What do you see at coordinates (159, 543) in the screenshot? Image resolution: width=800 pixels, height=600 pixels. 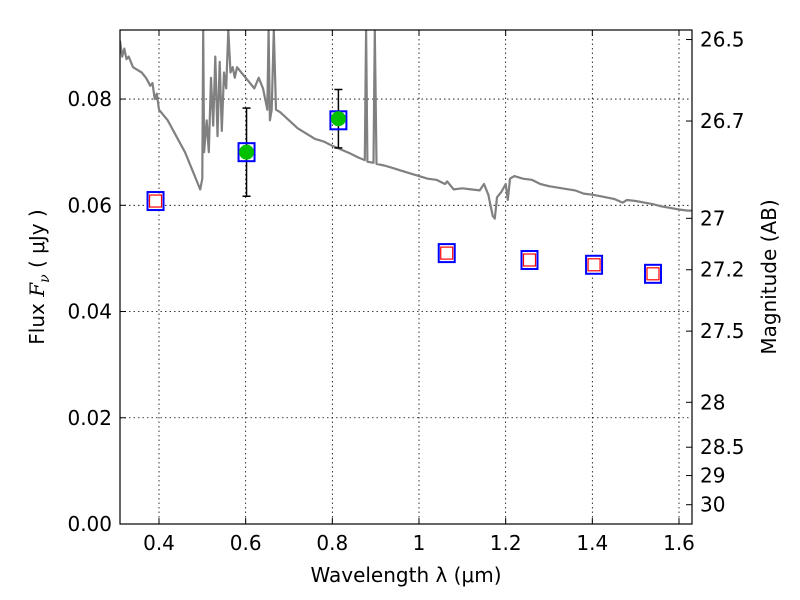 I see `x-tick-label: 0.4` at bounding box center [159, 543].